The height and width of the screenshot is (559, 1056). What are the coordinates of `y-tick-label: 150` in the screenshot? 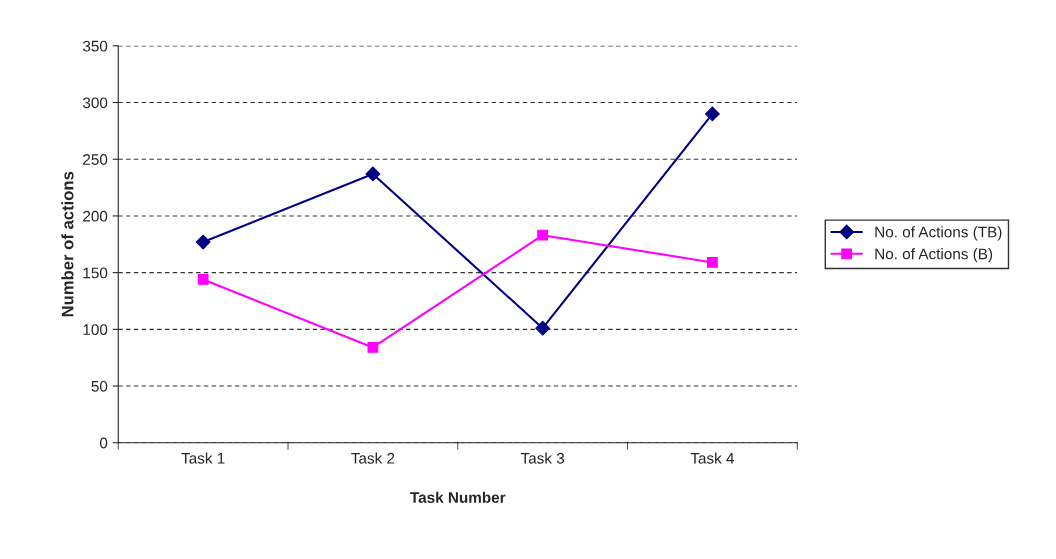 It's located at (95, 273).